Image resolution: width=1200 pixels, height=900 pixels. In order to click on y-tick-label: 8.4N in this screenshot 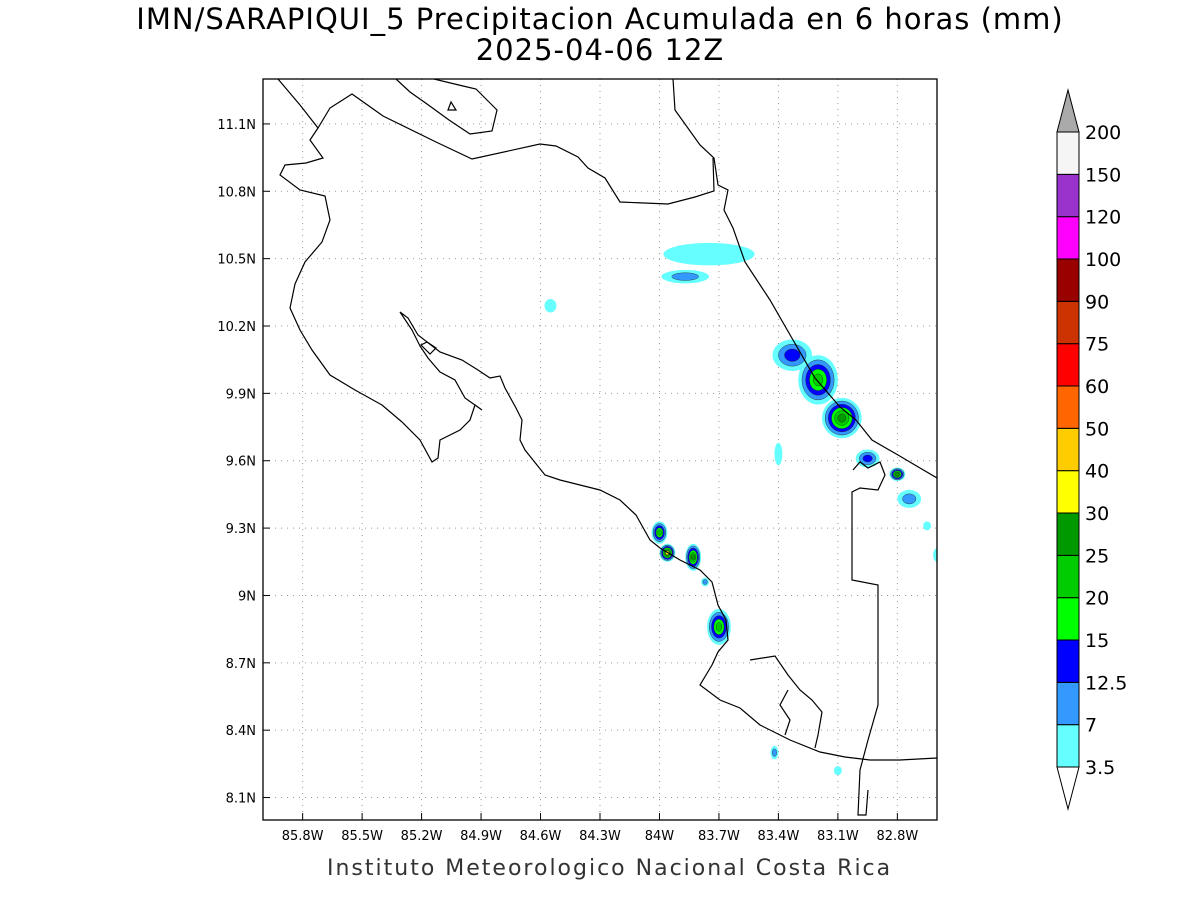, I will do `click(241, 731)`.